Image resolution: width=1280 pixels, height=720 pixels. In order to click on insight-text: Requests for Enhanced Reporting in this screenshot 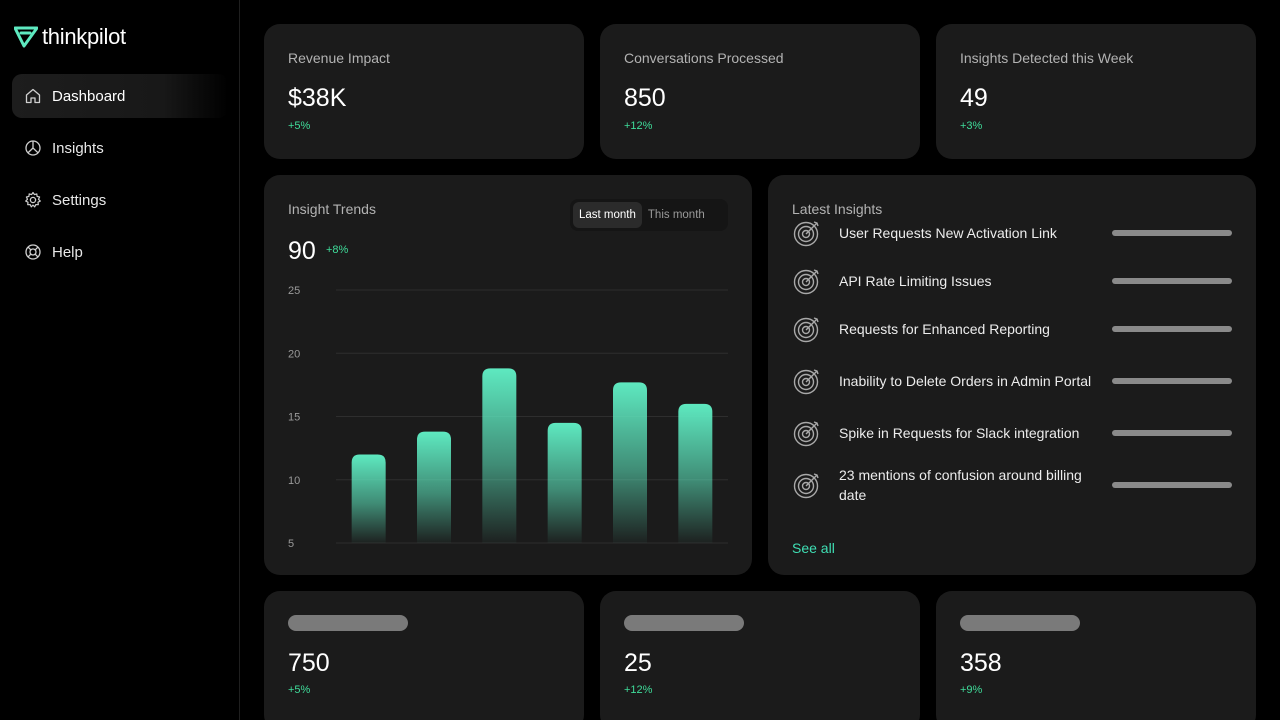, I will do `click(944, 329)`.